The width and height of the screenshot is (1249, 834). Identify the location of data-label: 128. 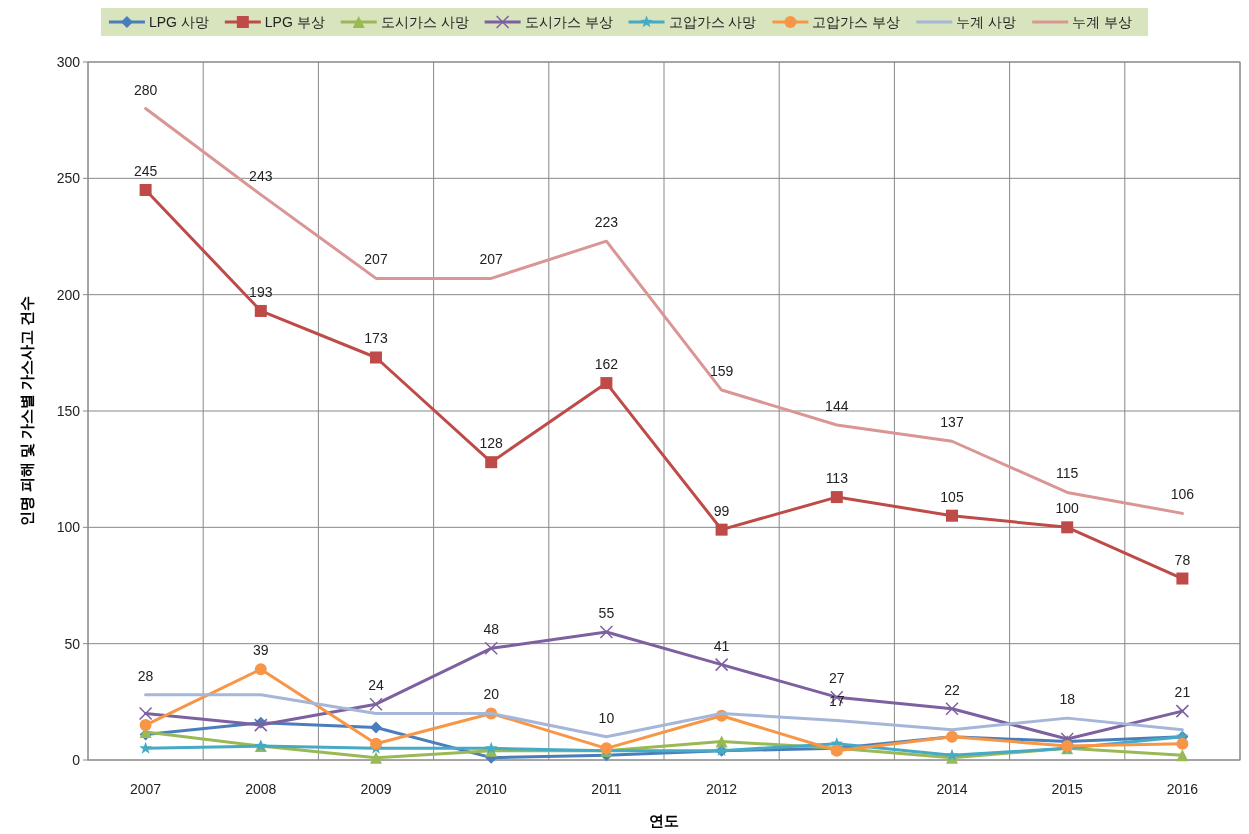
(491, 443).